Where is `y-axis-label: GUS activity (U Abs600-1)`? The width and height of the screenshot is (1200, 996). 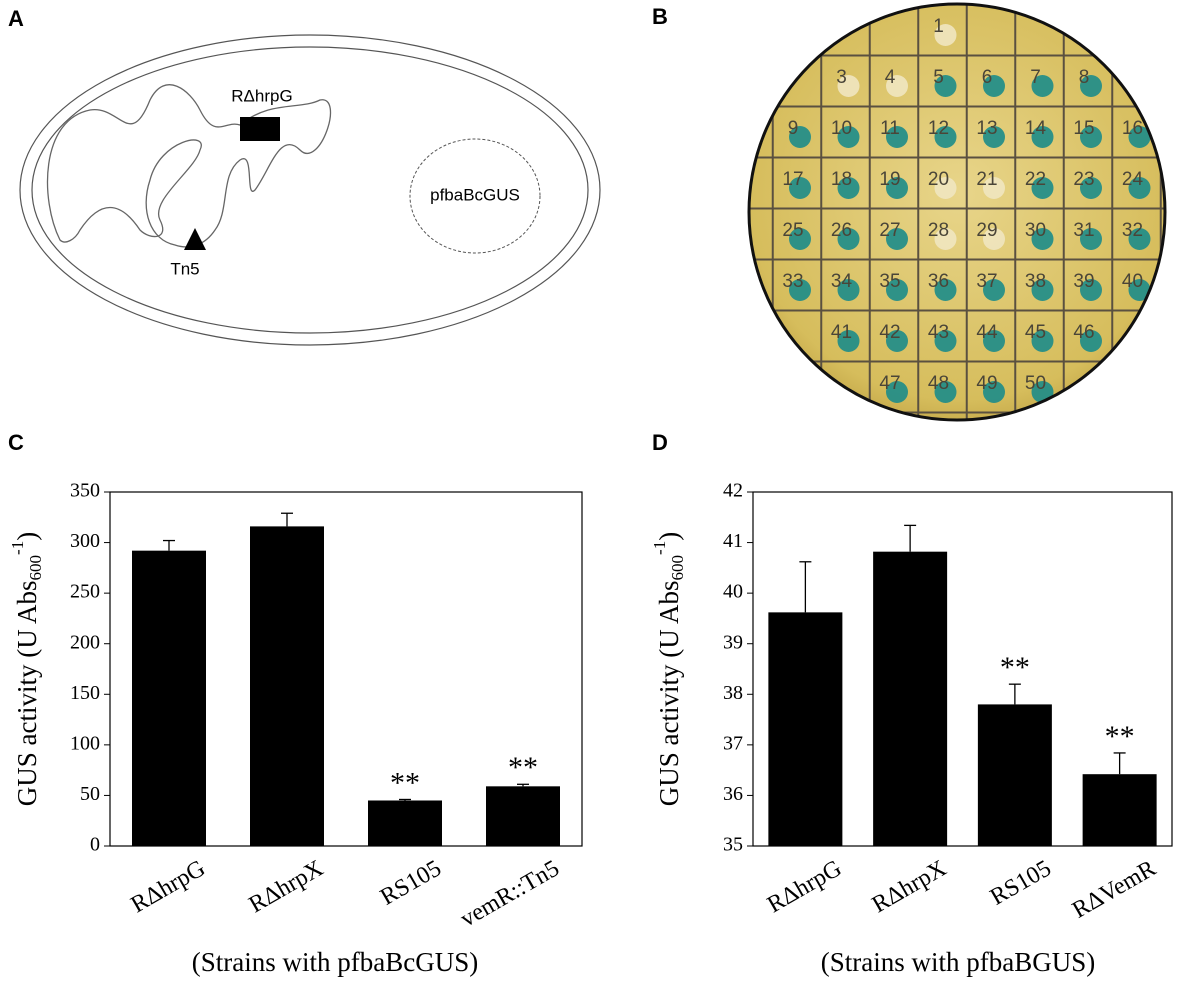
y-axis-label: GUS activity (U Abs600-1) is located at coordinates (668, 669).